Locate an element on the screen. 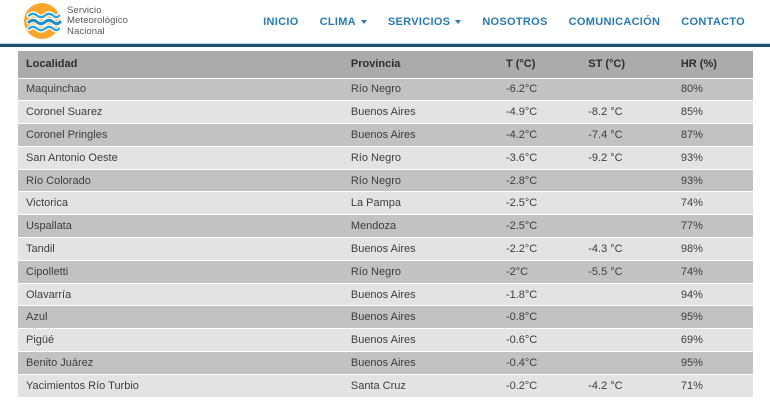  cell-localidad: Azul is located at coordinates (180, 317).